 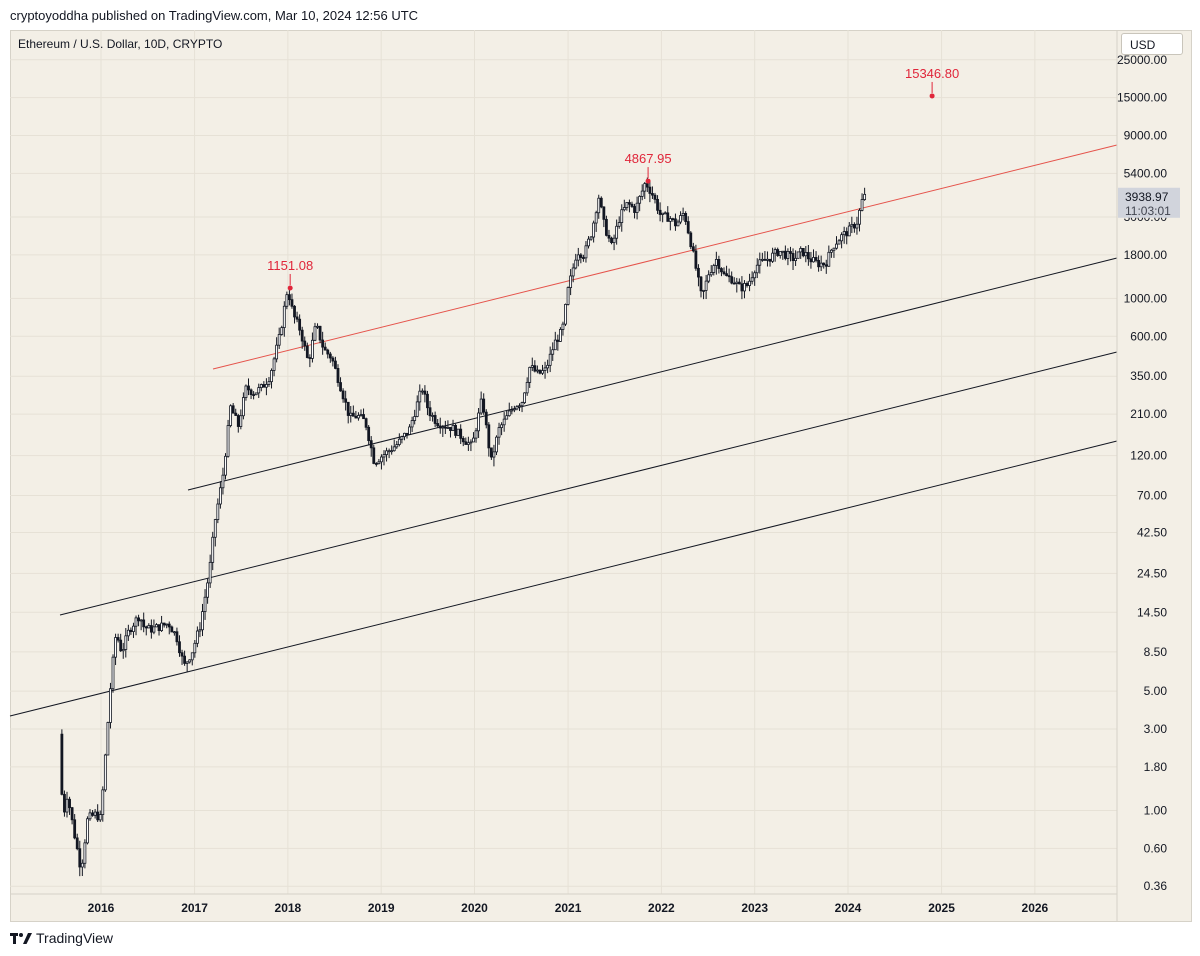 What do you see at coordinates (381, 908) in the screenshot?
I see `time-tick-label: 2019` at bounding box center [381, 908].